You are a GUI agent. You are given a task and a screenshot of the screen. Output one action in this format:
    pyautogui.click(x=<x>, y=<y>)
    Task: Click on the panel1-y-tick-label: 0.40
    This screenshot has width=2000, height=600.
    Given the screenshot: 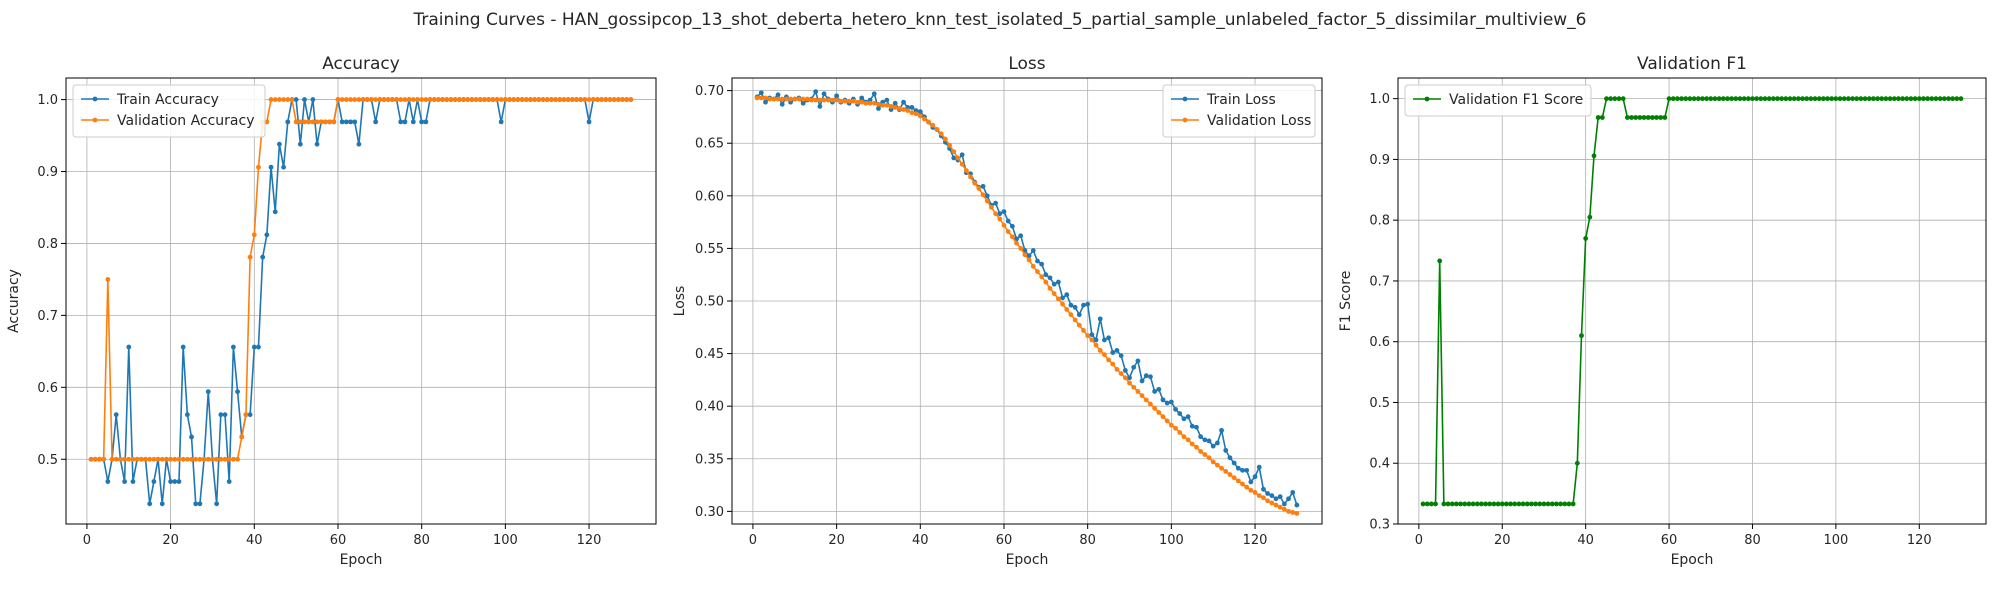 What is the action you would take?
    pyautogui.click(x=709, y=407)
    